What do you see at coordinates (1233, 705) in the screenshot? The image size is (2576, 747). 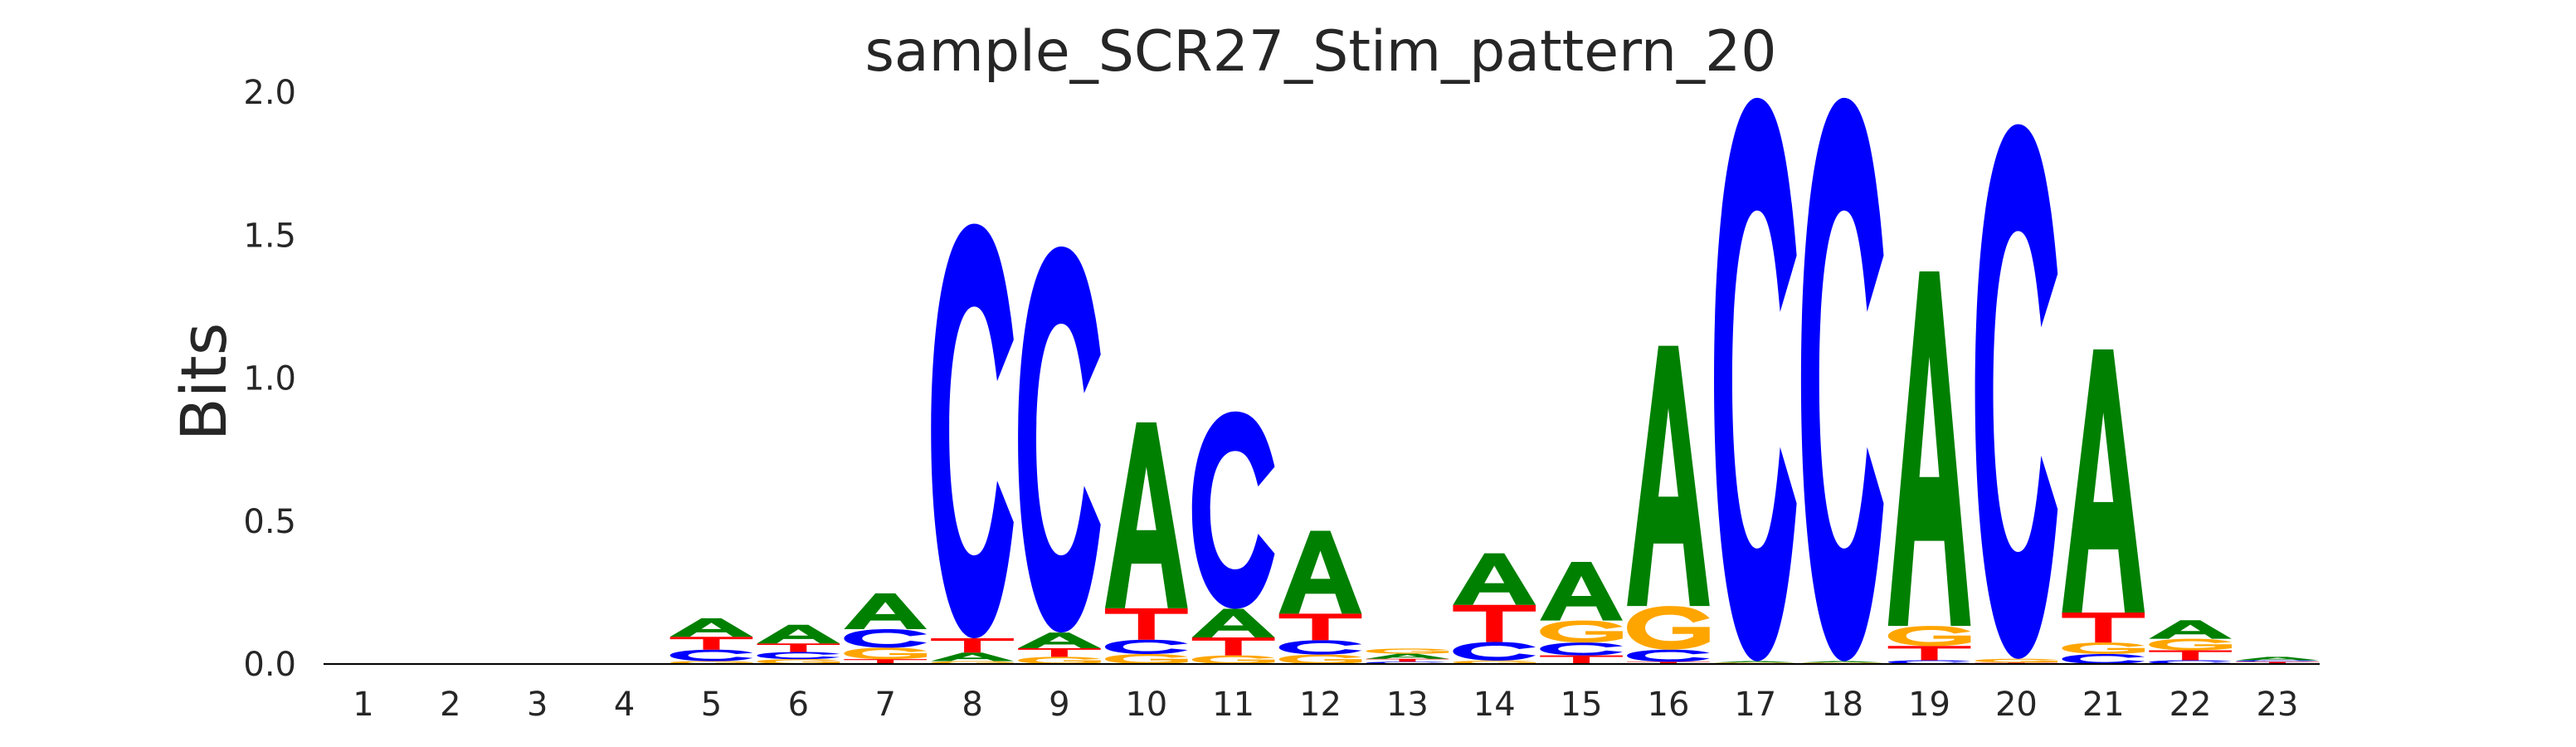 I see `x-tick-label: 11` at bounding box center [1233, 705].